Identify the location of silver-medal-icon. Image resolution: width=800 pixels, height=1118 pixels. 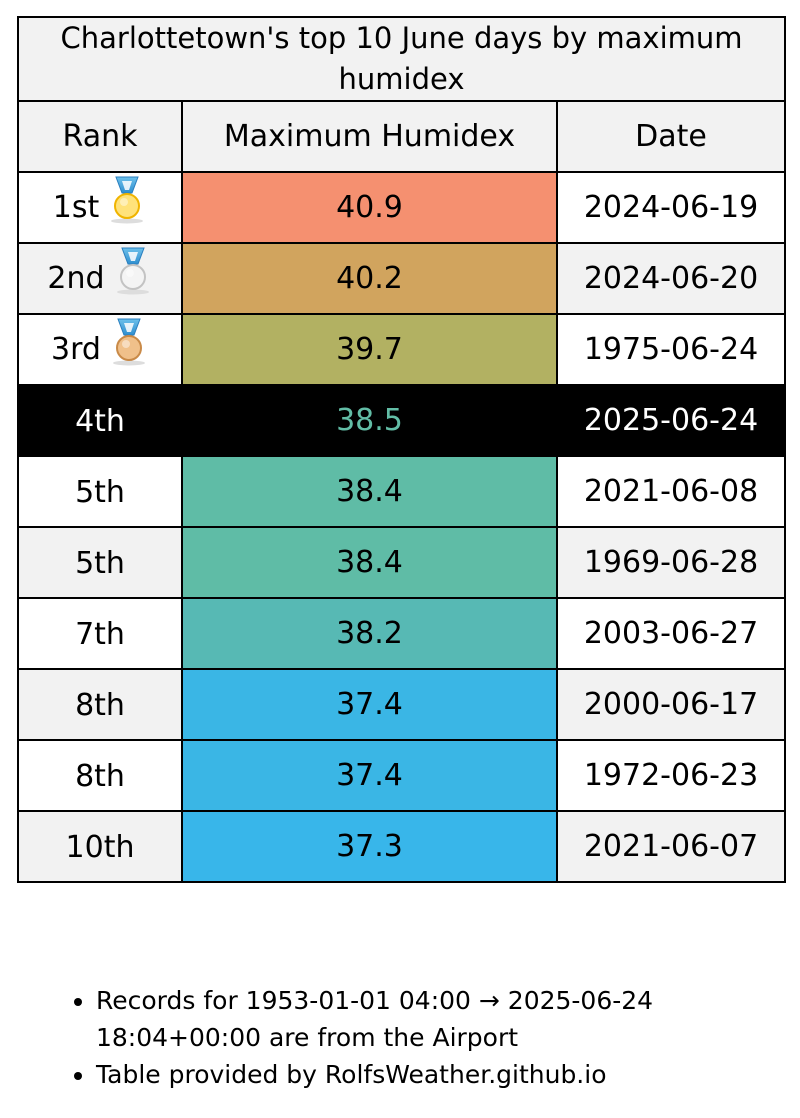
(133, 275).